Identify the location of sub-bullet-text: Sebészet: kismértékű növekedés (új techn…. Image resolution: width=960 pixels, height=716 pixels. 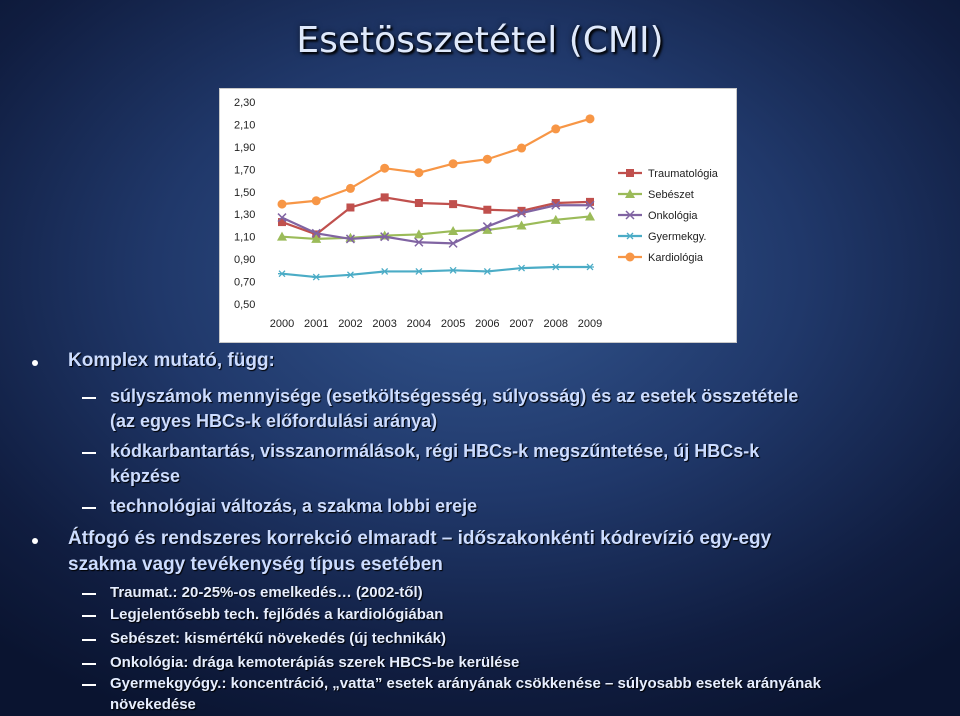
(278, 638).